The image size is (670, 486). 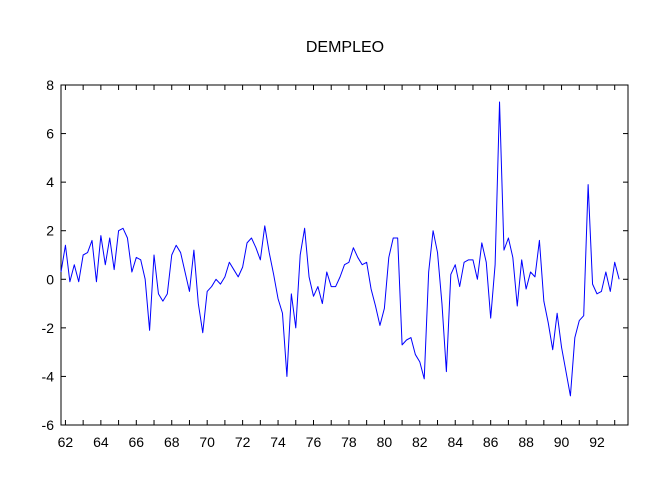 What do you see at coordinates (50, 279) in the screenshot?
I see `y-tick-label: 0` at bounding box center [50, 279].